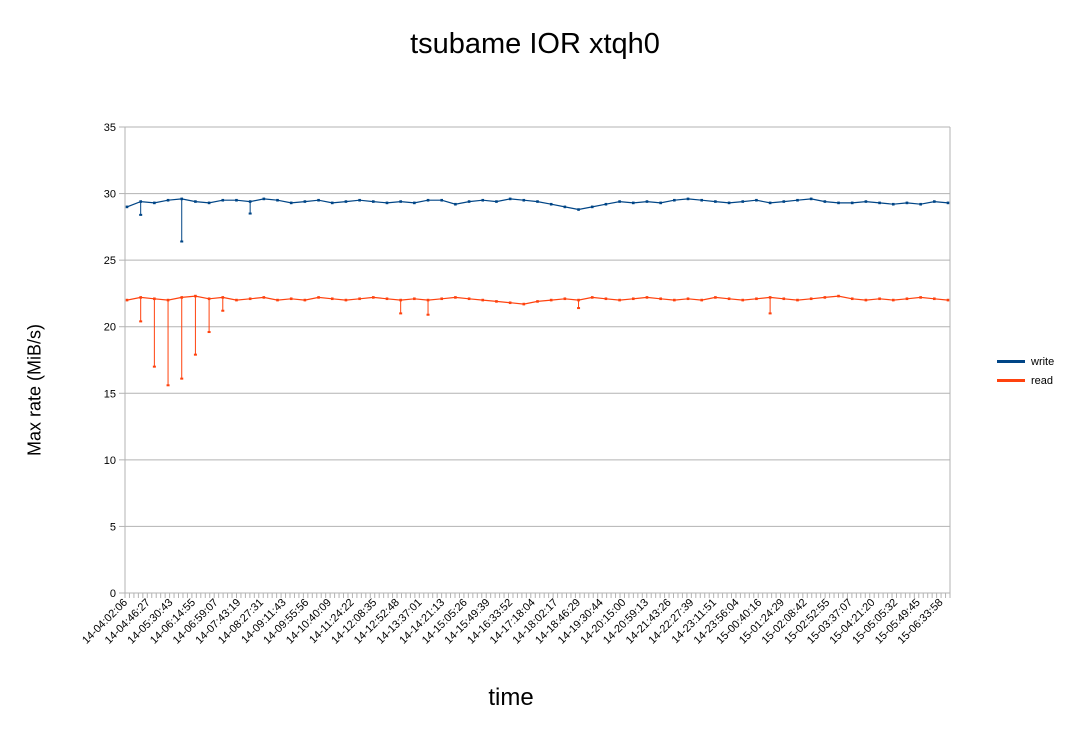 This screenshot has height=738, width=1070. What do you see at coordinates (110, 394) in the screenshot?
I see `y-tick-label-15: 15` at bounding box center [110, 394].